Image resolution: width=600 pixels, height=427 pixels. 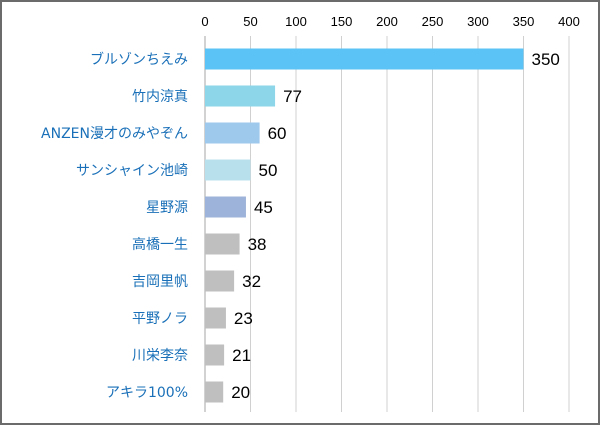 What do you see at coordinates (114, 134) in the screenshot?
I see `category-label-3: ANZEN漫才のみやぞん` at bounding box center [114, 134].